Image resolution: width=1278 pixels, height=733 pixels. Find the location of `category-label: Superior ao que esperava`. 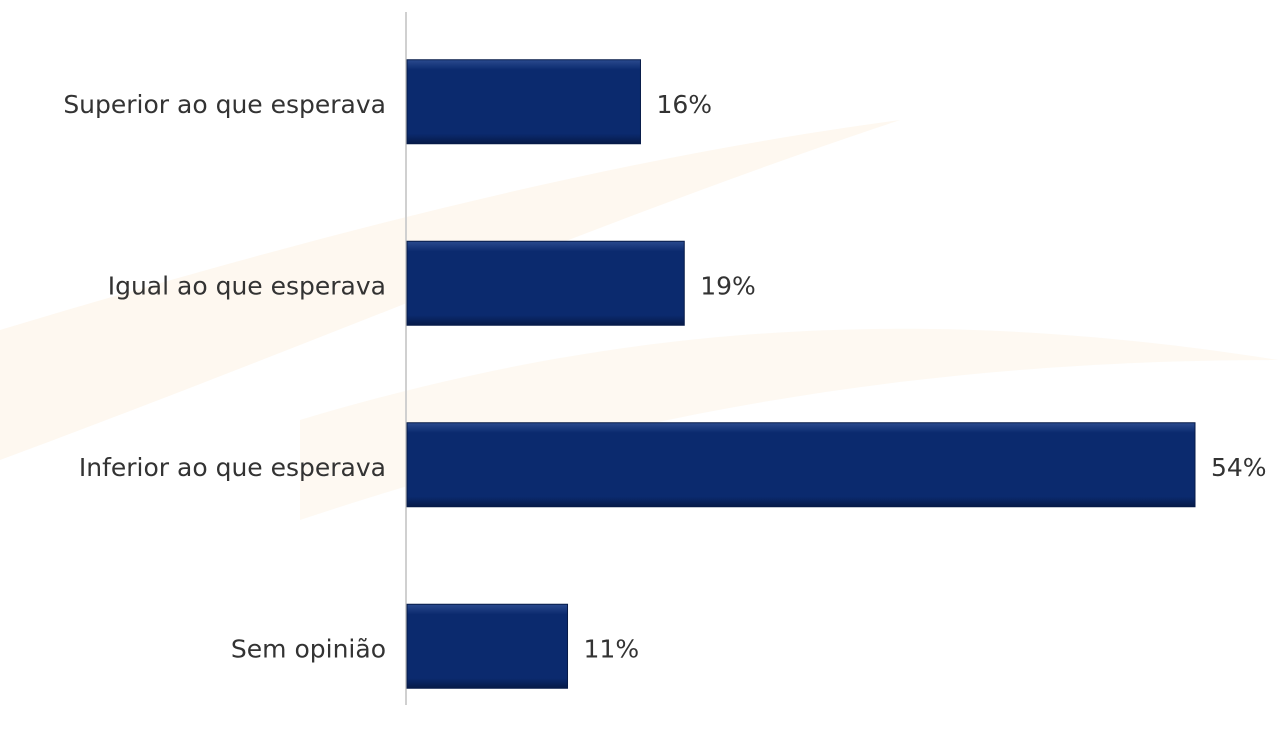

category-label: Superior ao que esperava is located at coordinates (224, 104).